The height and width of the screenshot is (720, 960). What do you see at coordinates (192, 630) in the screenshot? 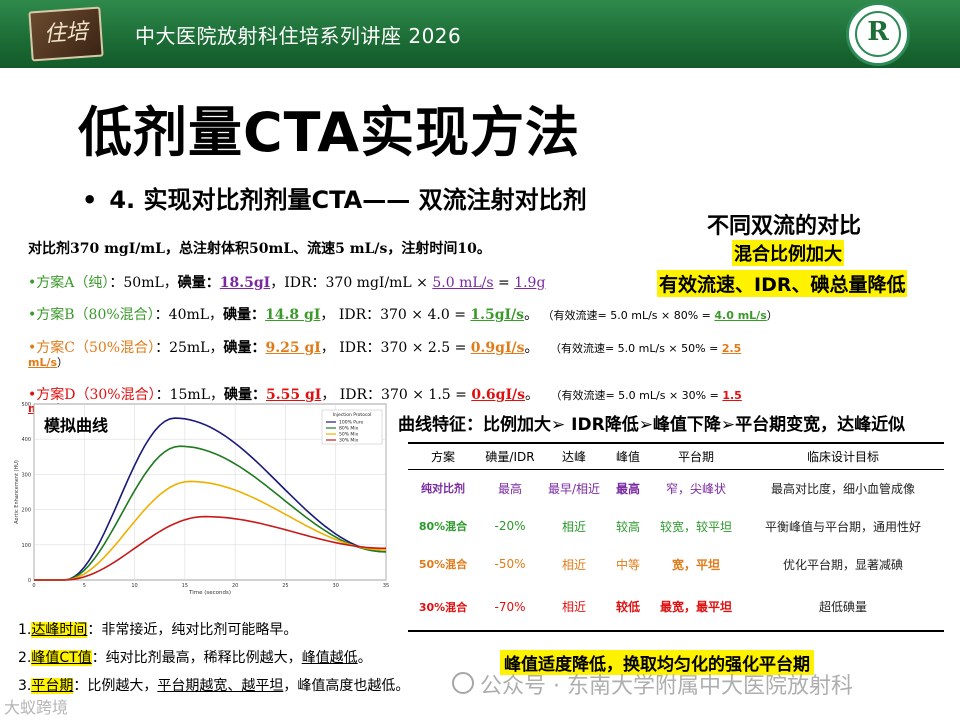
I see `note-text: ：非常接近，纯对比剂可能略早。` at bounding box center [192, 630].